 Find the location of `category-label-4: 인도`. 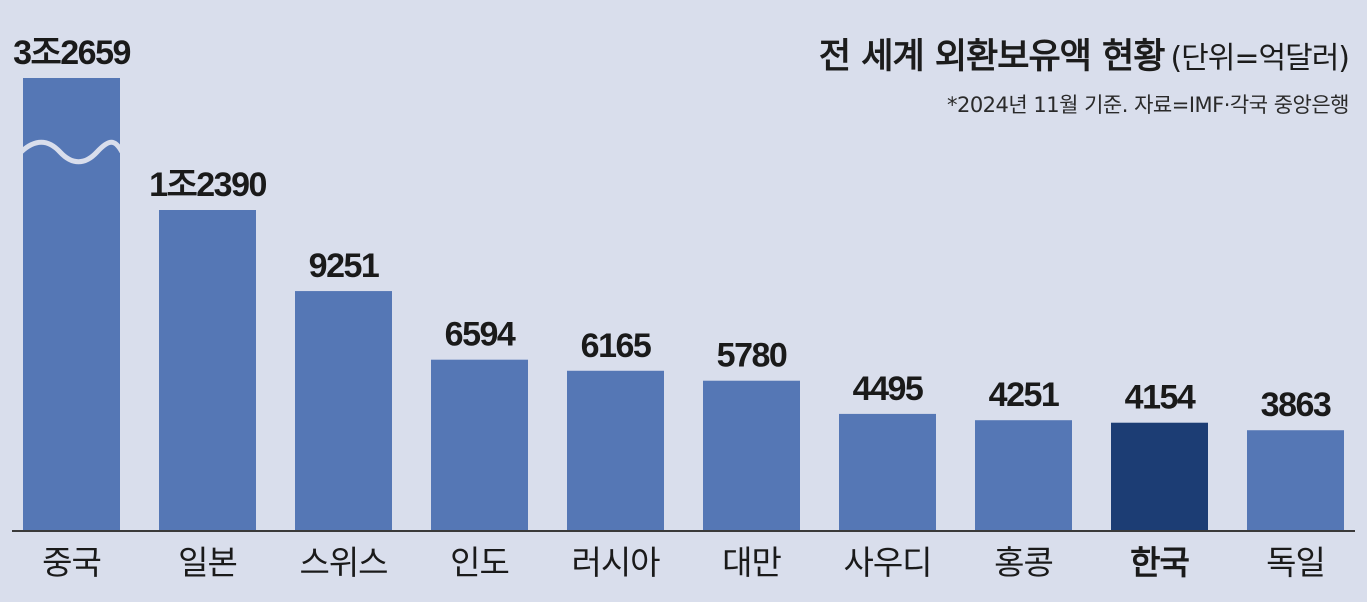

category-label-4: 인도 is located at coordinates (479, 562).